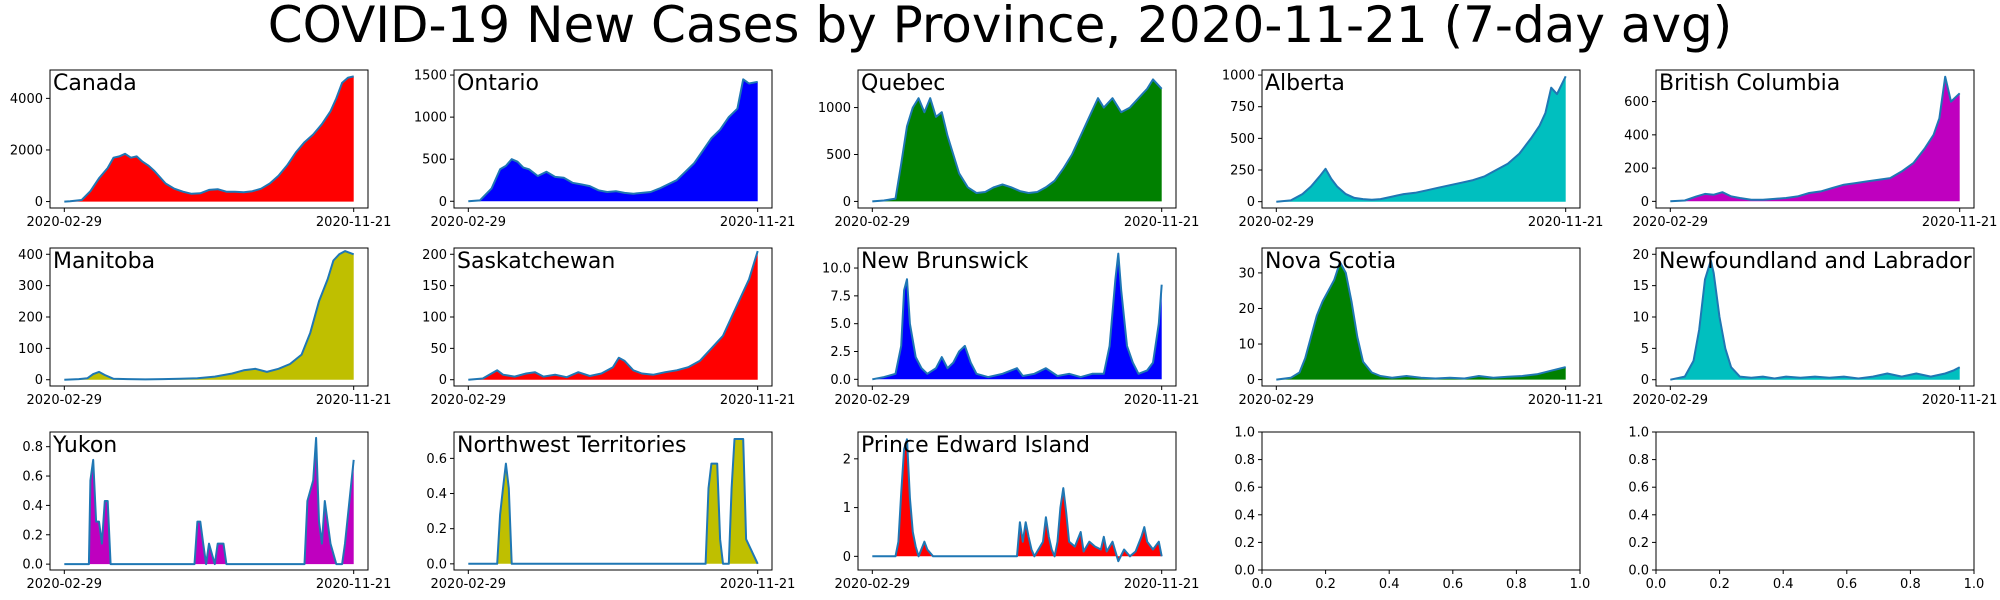  I want to click on panel-title: New Brunswick, so click(945, 261).